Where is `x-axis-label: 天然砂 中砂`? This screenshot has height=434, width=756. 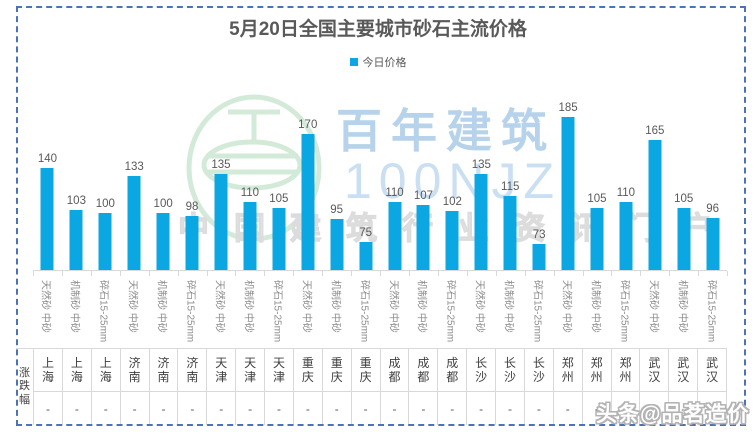
x-axis-label: 天然砂 中砂 is located at coordinates (393, 306).